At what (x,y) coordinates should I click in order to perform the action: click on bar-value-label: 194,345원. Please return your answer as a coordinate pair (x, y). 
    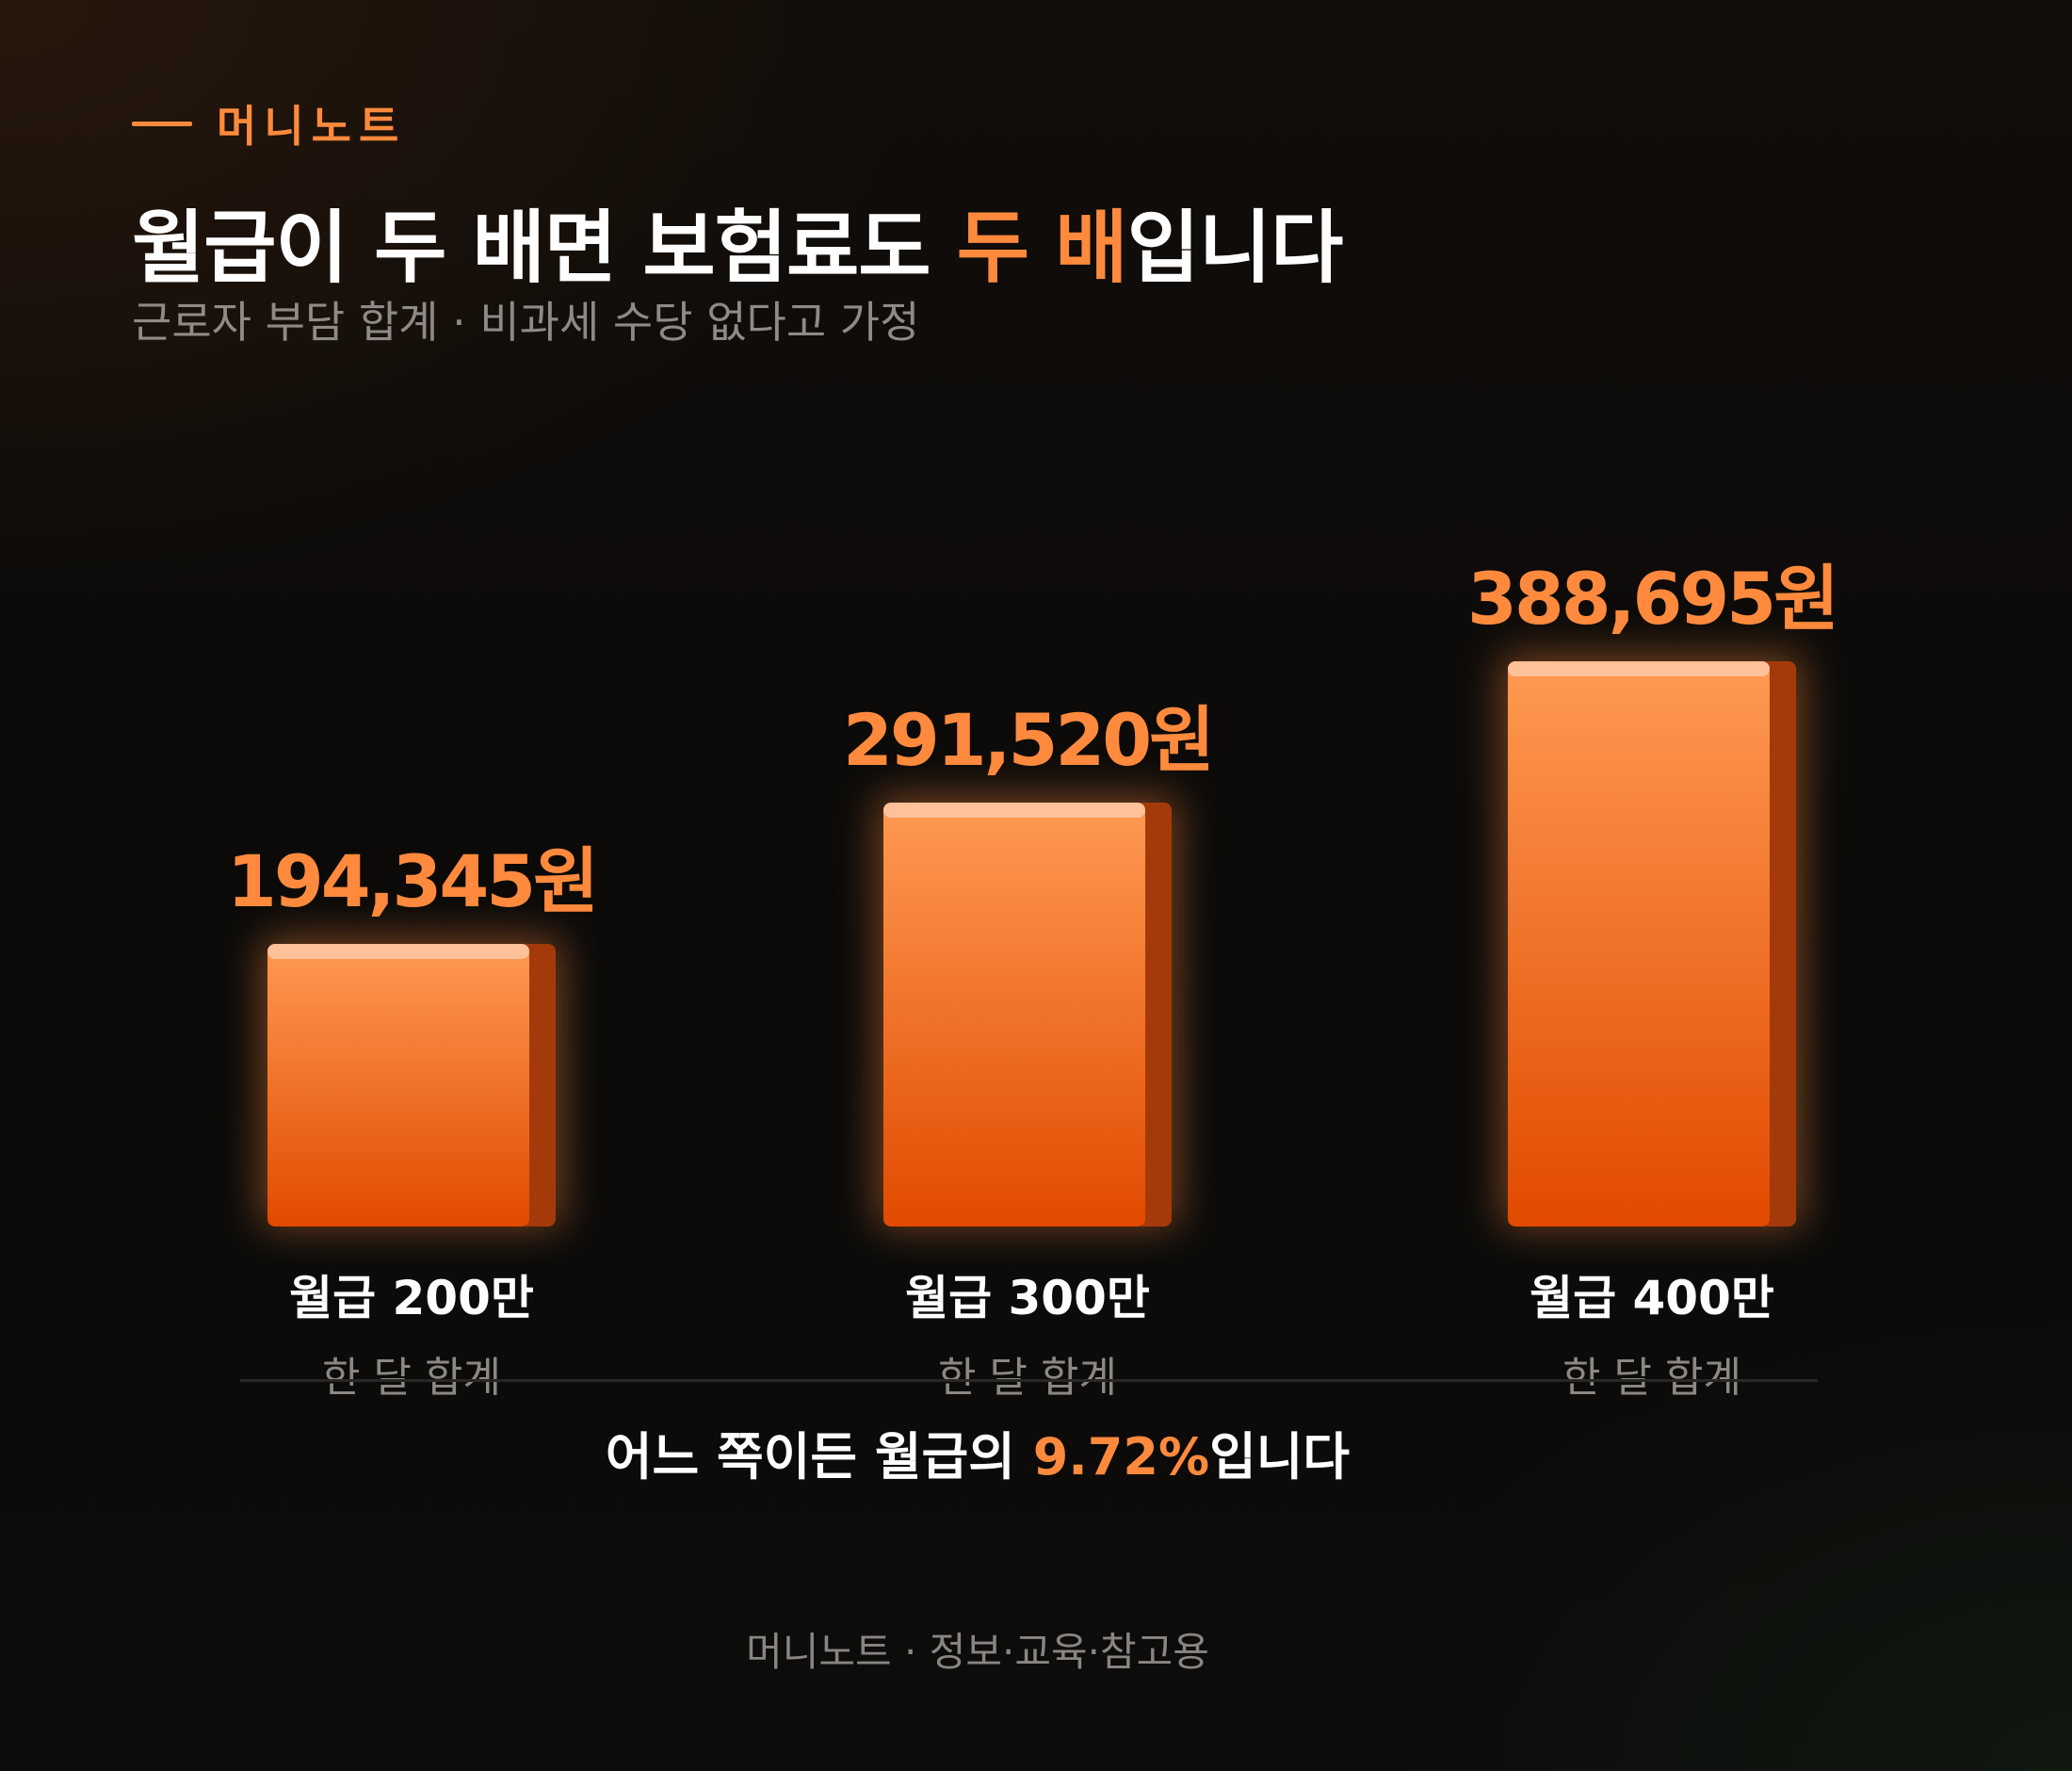
    Looking at the image, I should click on (411, 881).